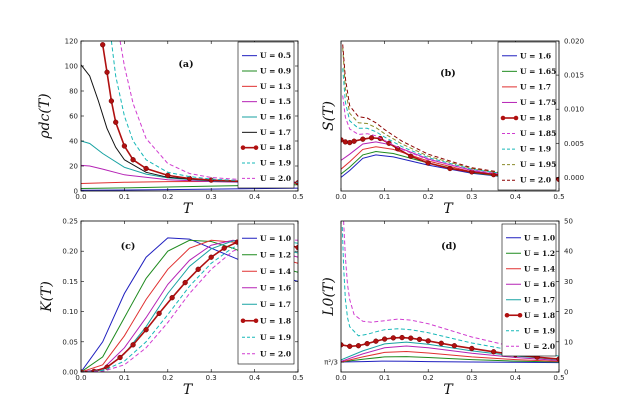 Image resolution: width=623 pixels, height=415 pixels. I want to click on y-axis-label: L0(T), so click(329, 296).